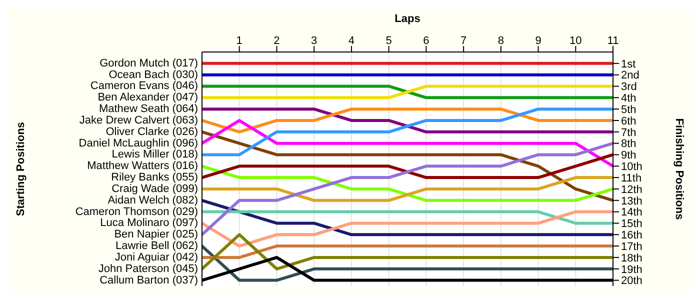  What do you see at coordinates (538, 41) in the screenshot?
I see `x-tick-label: 9` at bounding box center [538, 41].